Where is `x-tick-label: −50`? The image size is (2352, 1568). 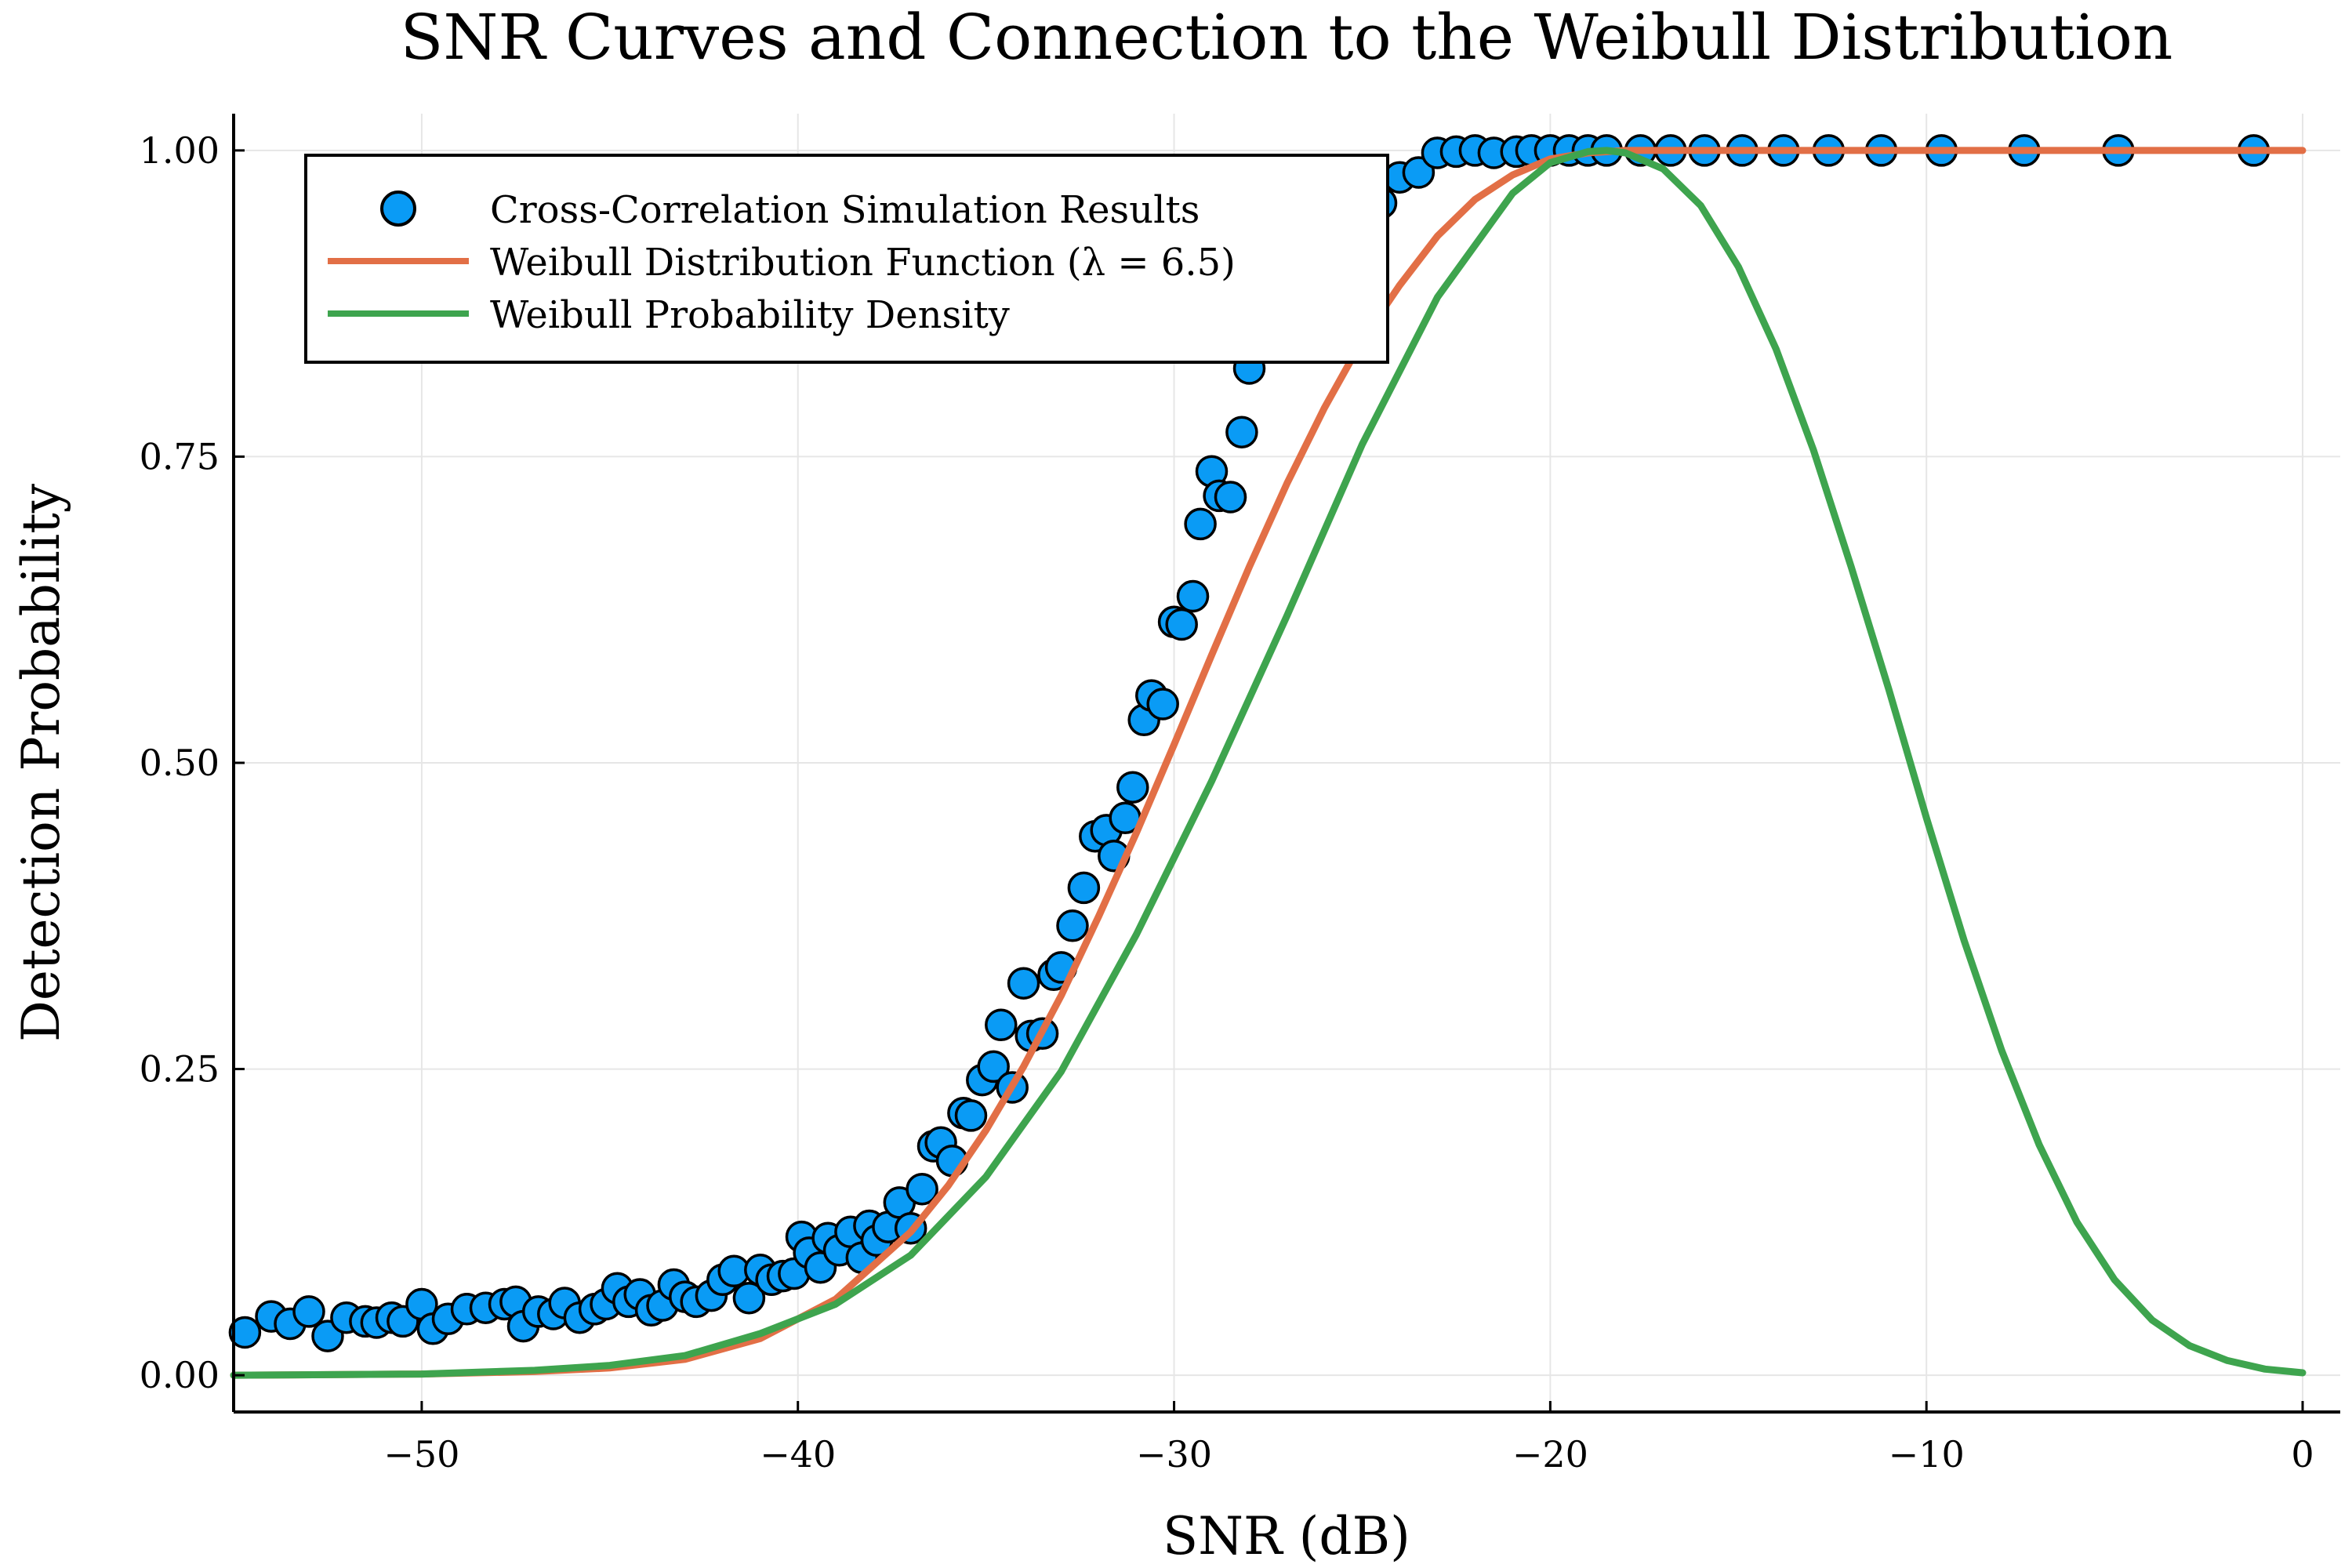 x-tick-label: −50 is located at coordinates (421, 1454).